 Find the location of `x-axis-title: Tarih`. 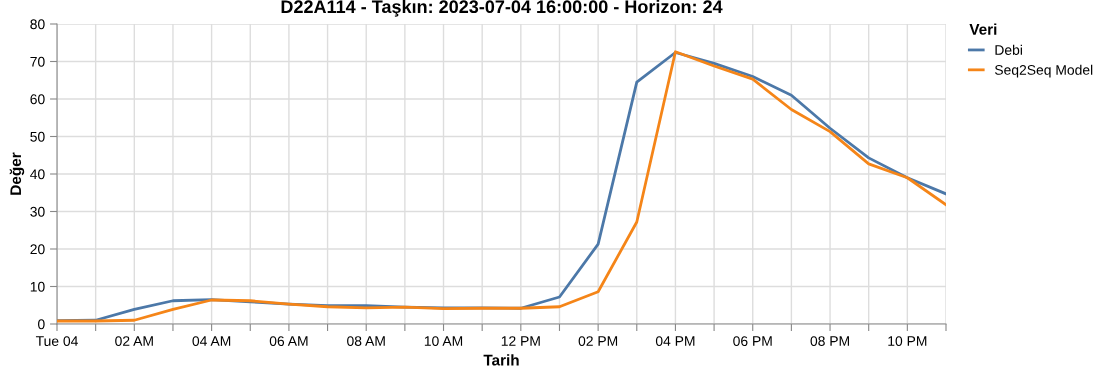

x-axis-title: Tarih is located at coordinates (501, 360).